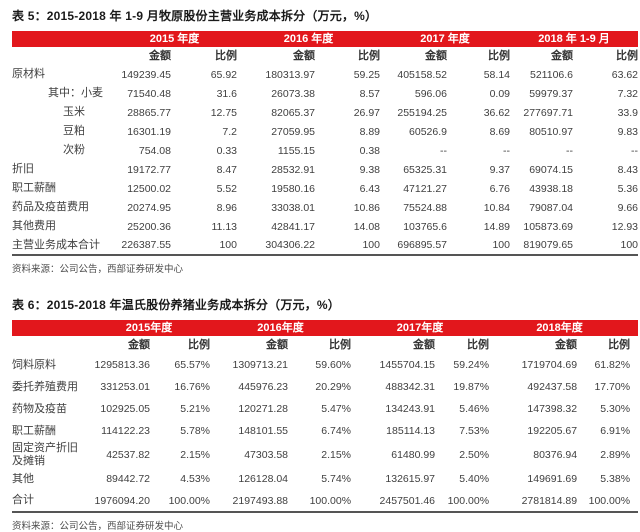 The height and width of the screenshot is (532, 640). I want to click on row-label: 固定资产折旧及摊销, so click(45, 454).